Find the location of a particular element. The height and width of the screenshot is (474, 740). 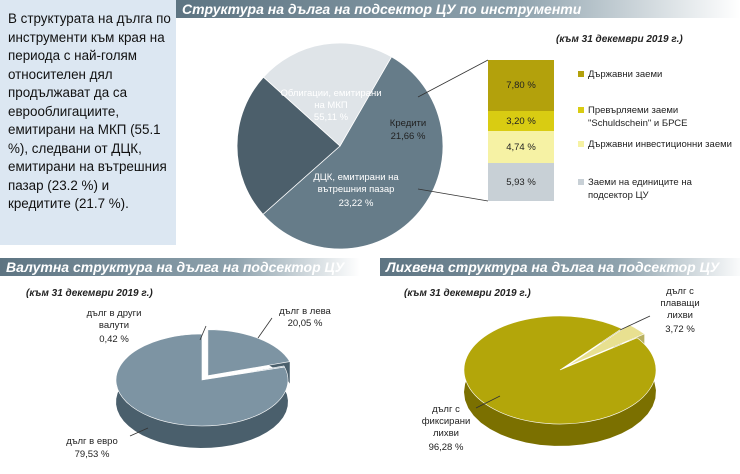

legend-label: Държавни инвестиционни заеми is located at coordinates (660, 144).